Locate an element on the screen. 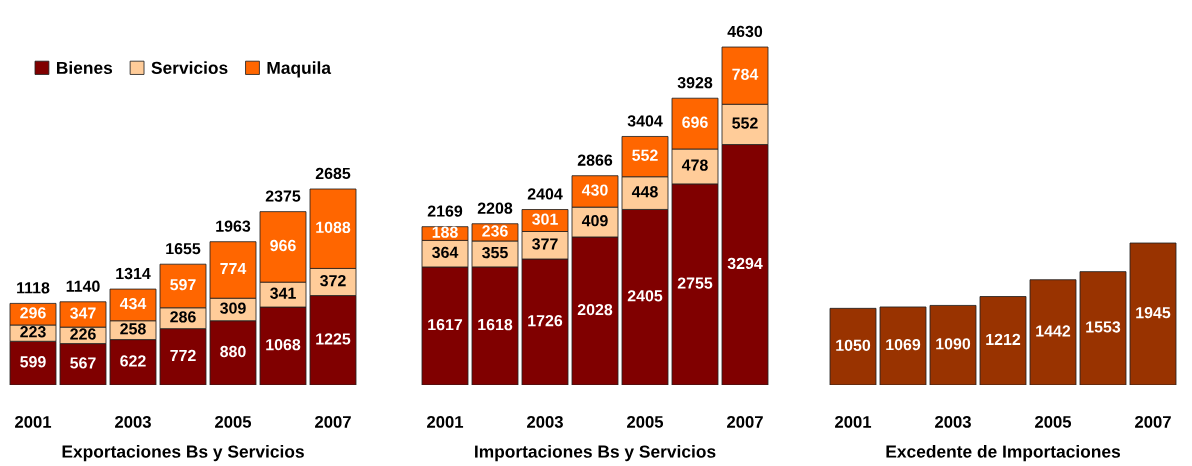 Image resolution: width=1192 pixels, height=466 pixels. total-label: 2375 is located at coordinates (283, 196).